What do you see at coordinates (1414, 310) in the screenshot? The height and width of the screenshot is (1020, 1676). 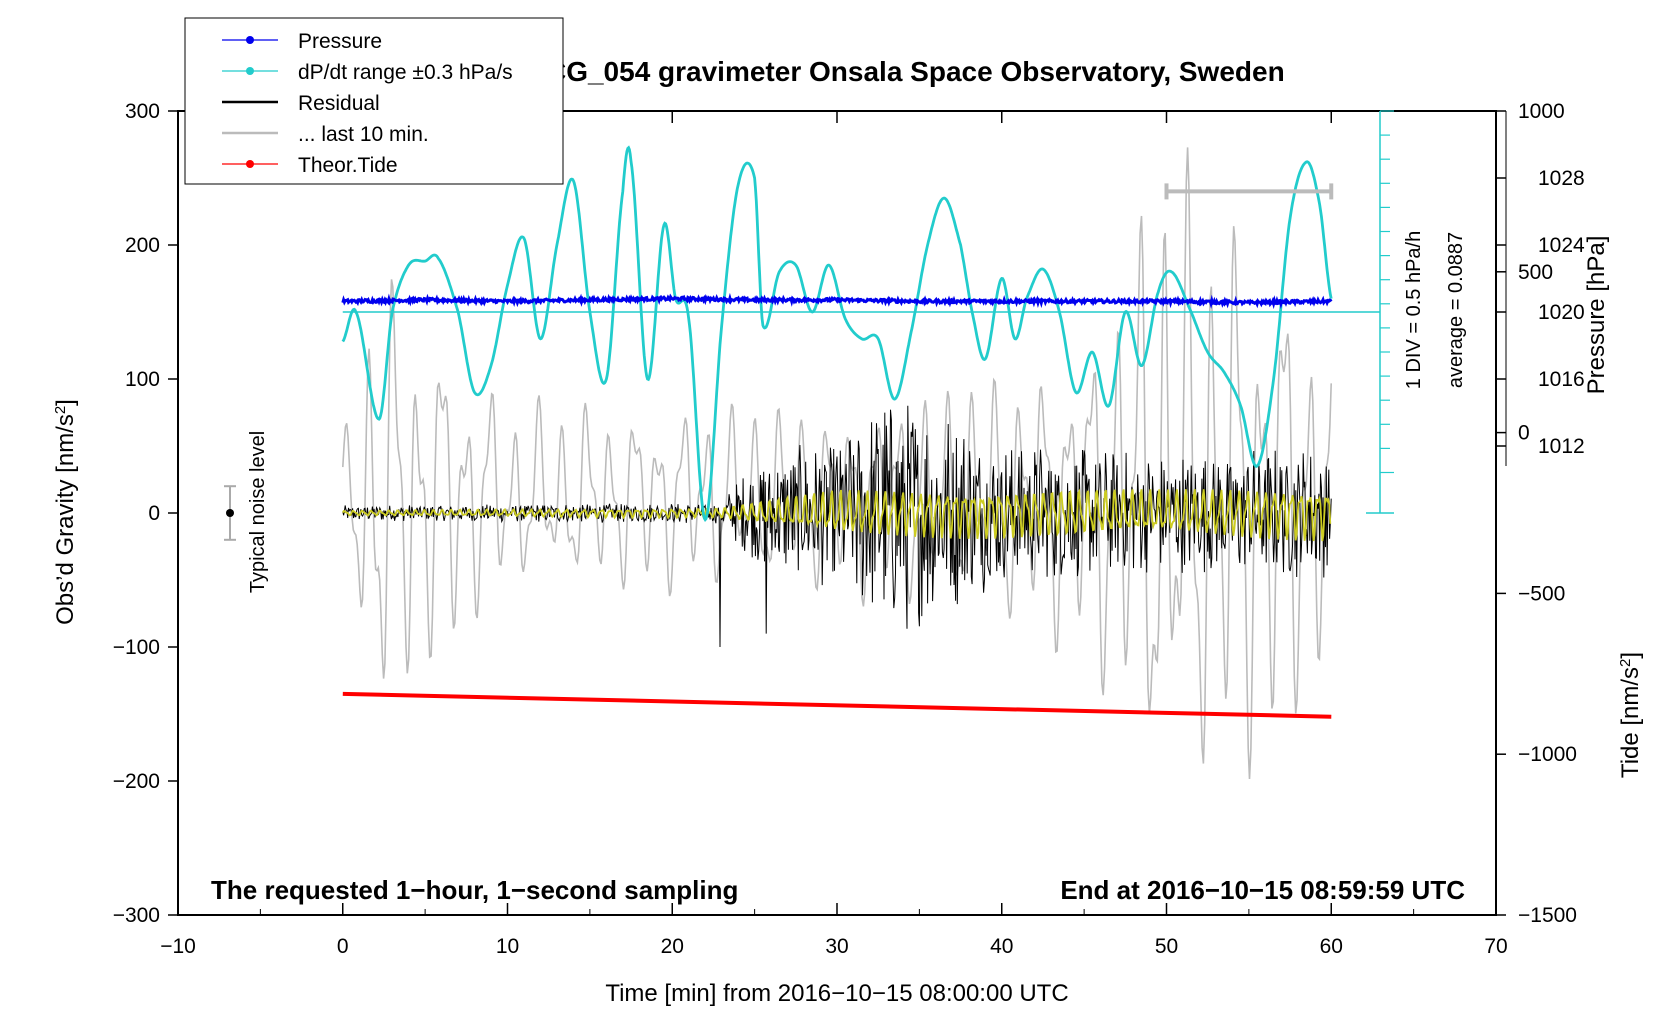 I see `scale-div-annotation: 1 DIV = 0.5 hPa/h` at bounding box center [1414, 310].